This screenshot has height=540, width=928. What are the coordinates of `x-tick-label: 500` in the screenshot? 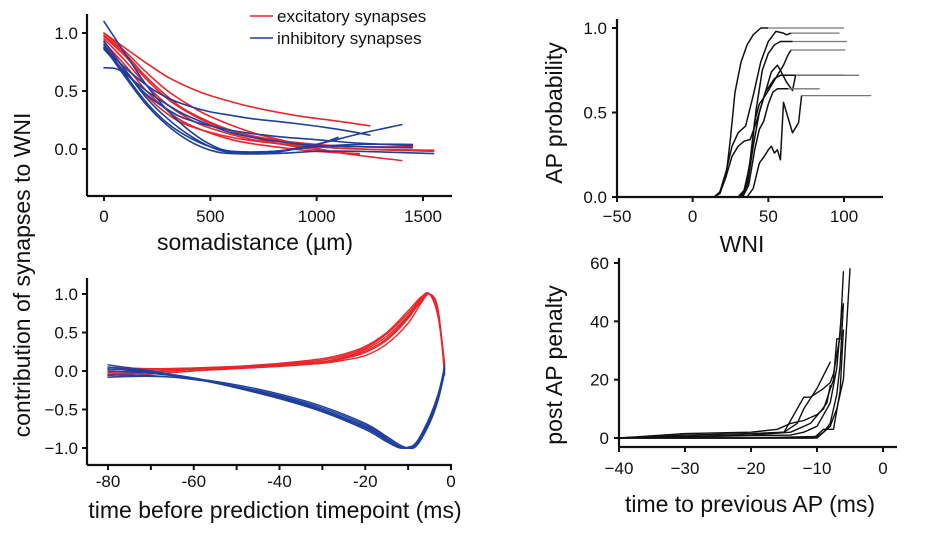 It's located at (210, 216).